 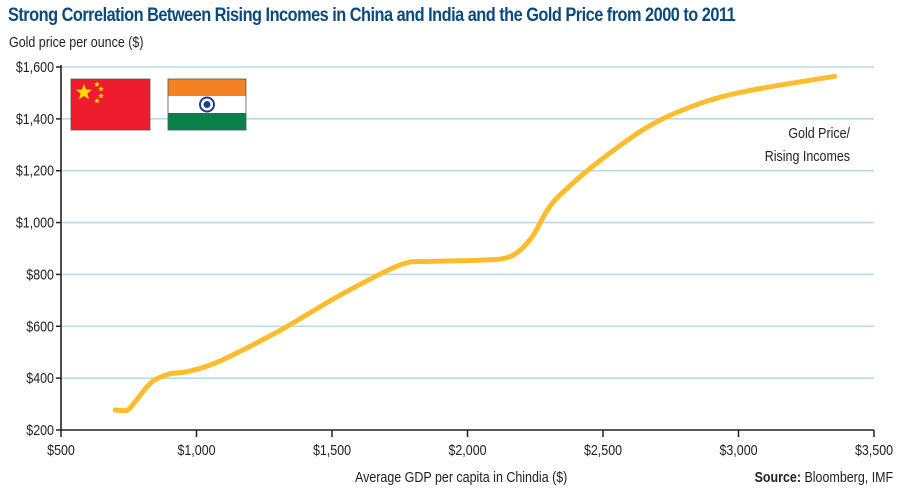 What do you see at coordinates (35, 67) in the screenshot?
I see `y-tick-label: $1,600` at bounding box center [35, 67].